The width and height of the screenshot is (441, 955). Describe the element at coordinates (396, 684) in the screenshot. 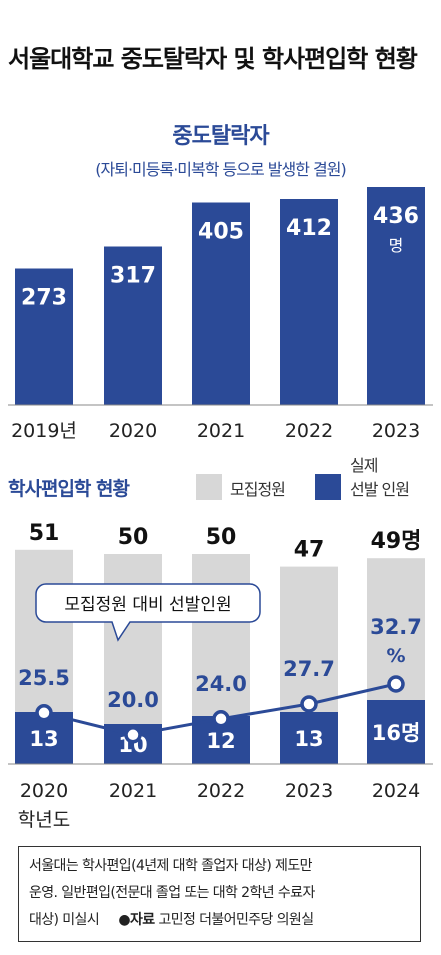

I see `ratio-point-2024` at that location.